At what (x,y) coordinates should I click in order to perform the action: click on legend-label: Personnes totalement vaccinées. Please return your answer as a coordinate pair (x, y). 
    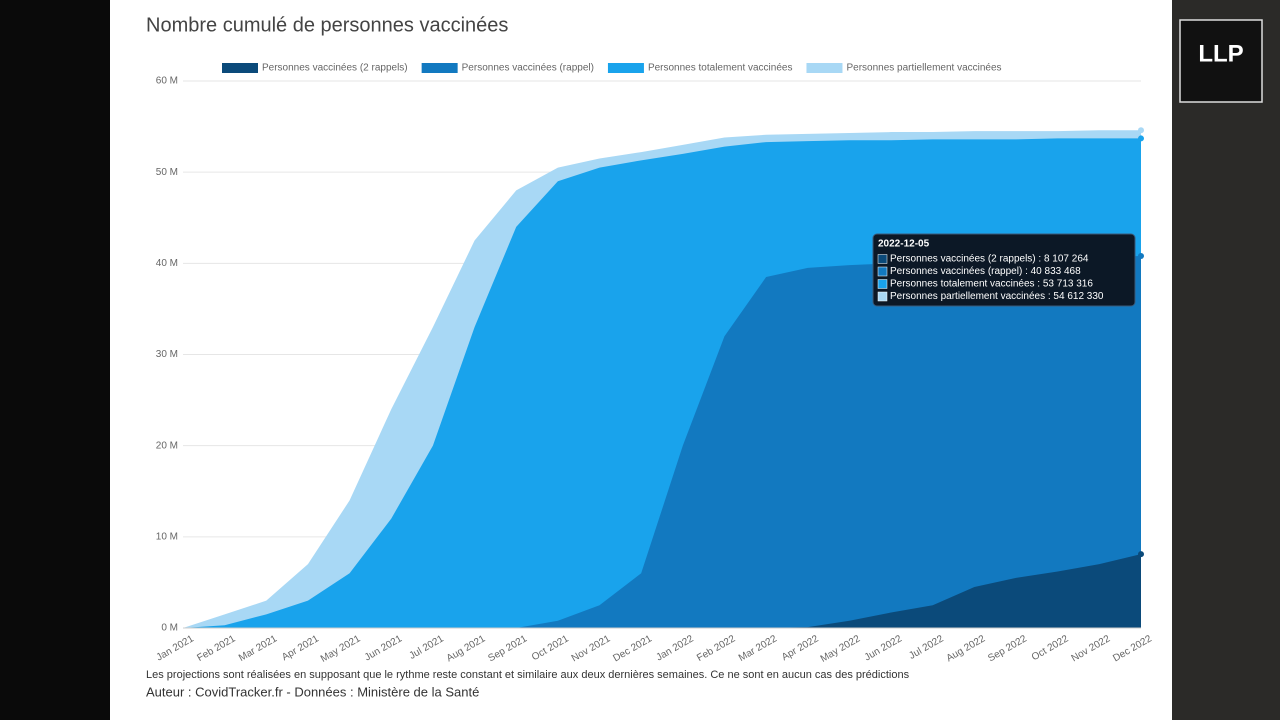
    Looking at the image, I should click on (720, 68).